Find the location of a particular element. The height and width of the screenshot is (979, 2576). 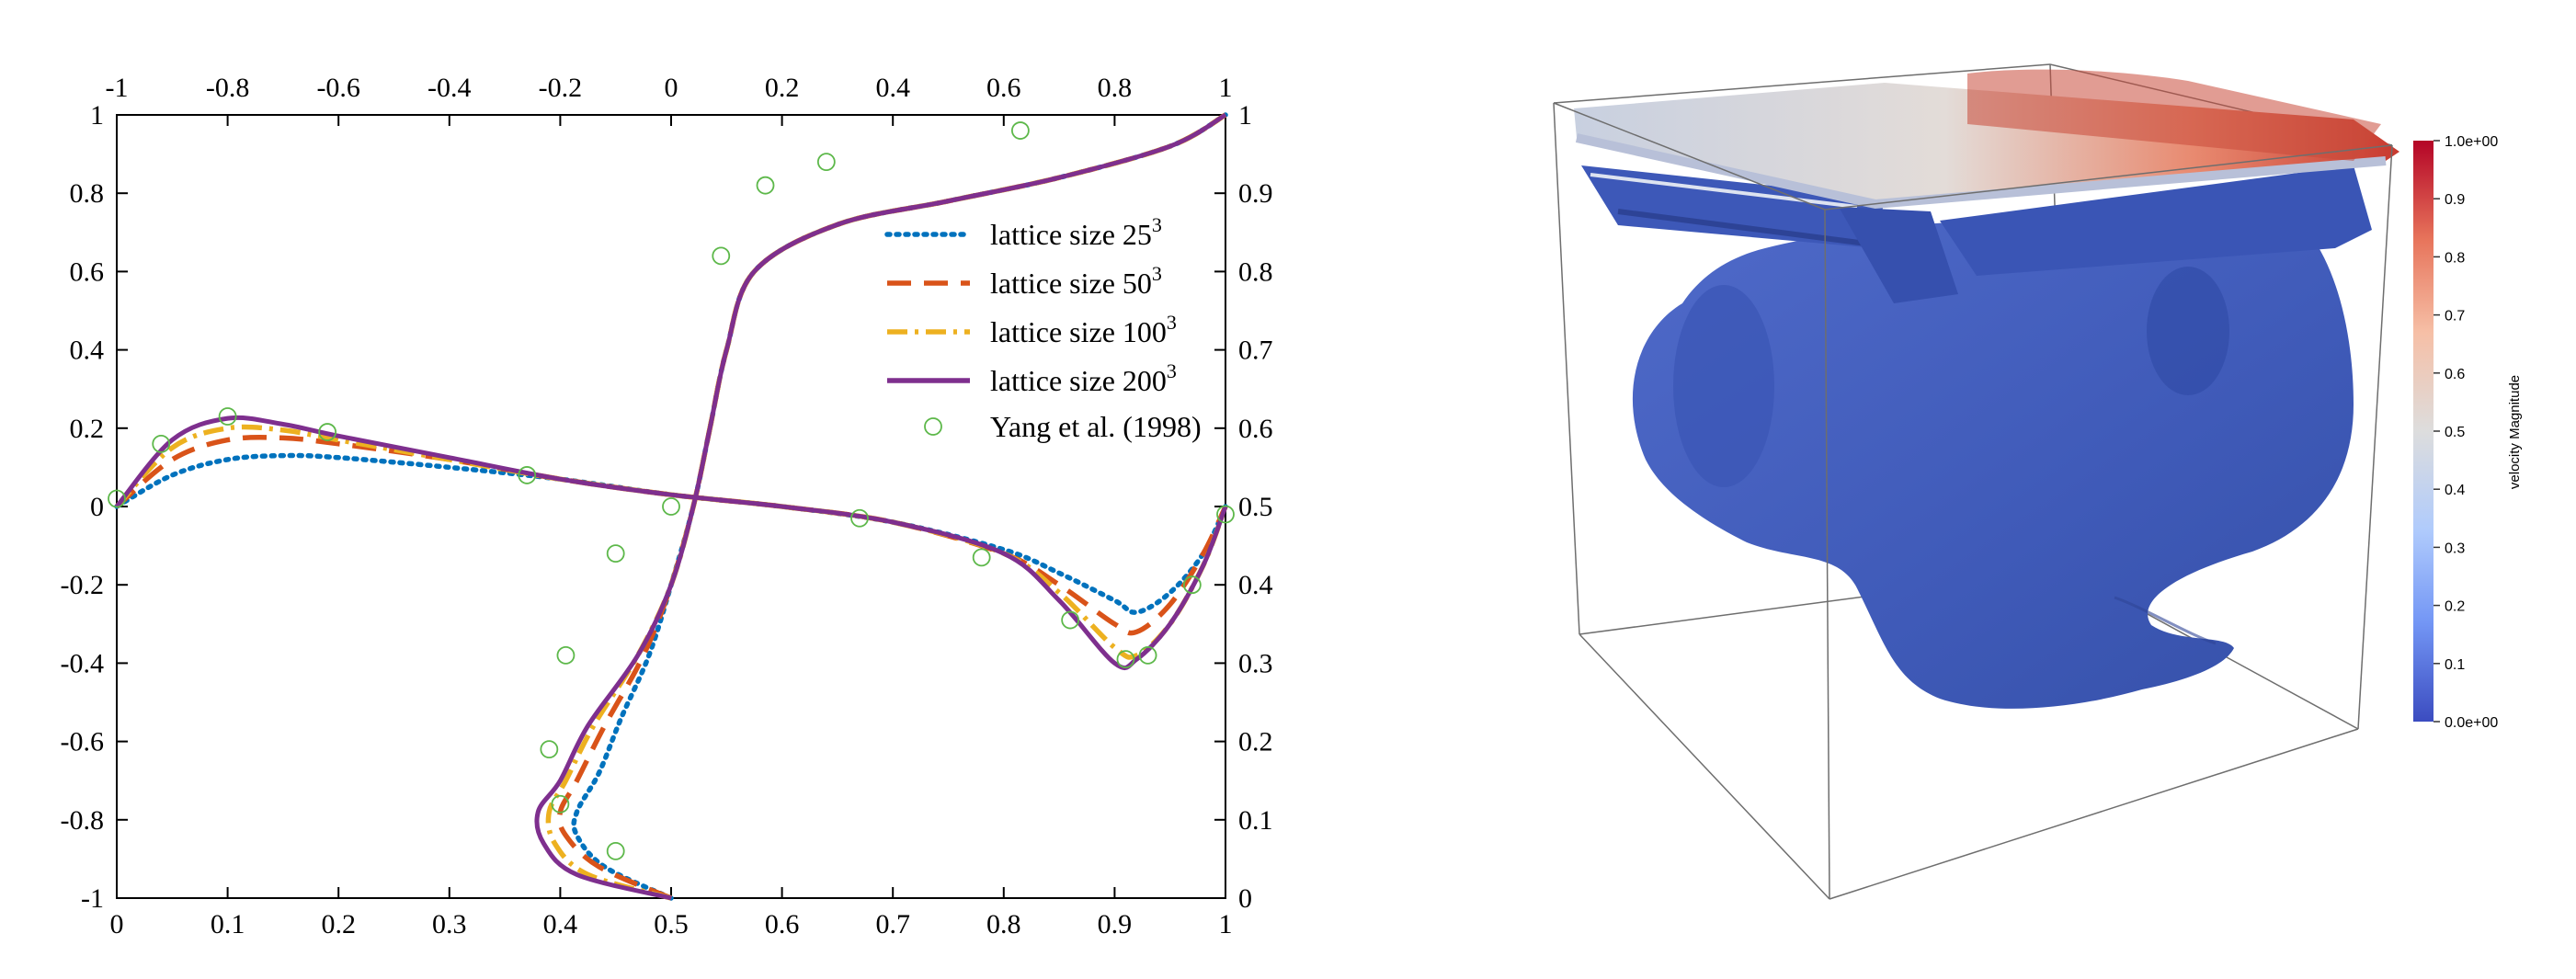

left-axis: 1 0.8 0.6 0.4 0.2 0 -0.2 -0.4 -0.6 -0.8 -1 is located at coordinates (94, 507).